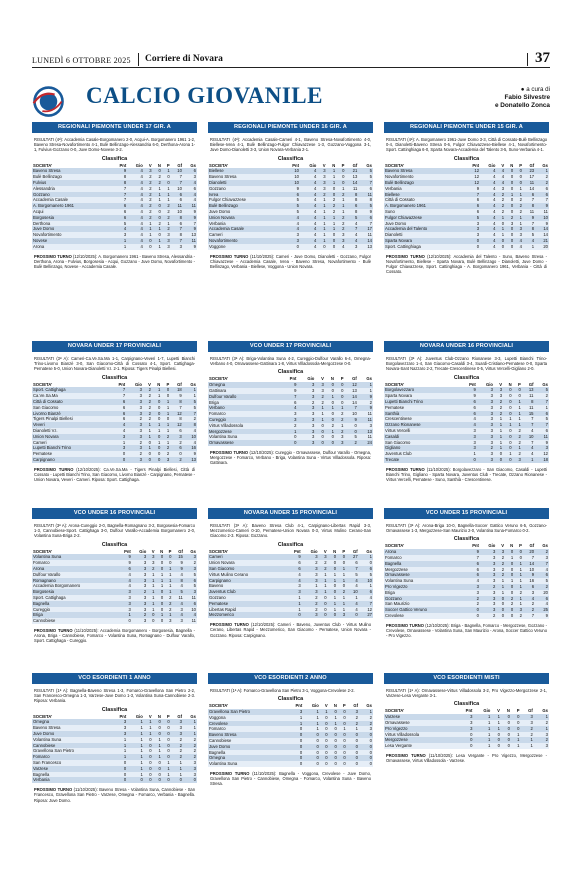 This screenshot has height=879, width=580. What do you see at coordinates (290, 240) in the screenshot?
I see `table-row: Novafortimento 3 4 1 0 3 4 14` at bounding box center [290, 240].